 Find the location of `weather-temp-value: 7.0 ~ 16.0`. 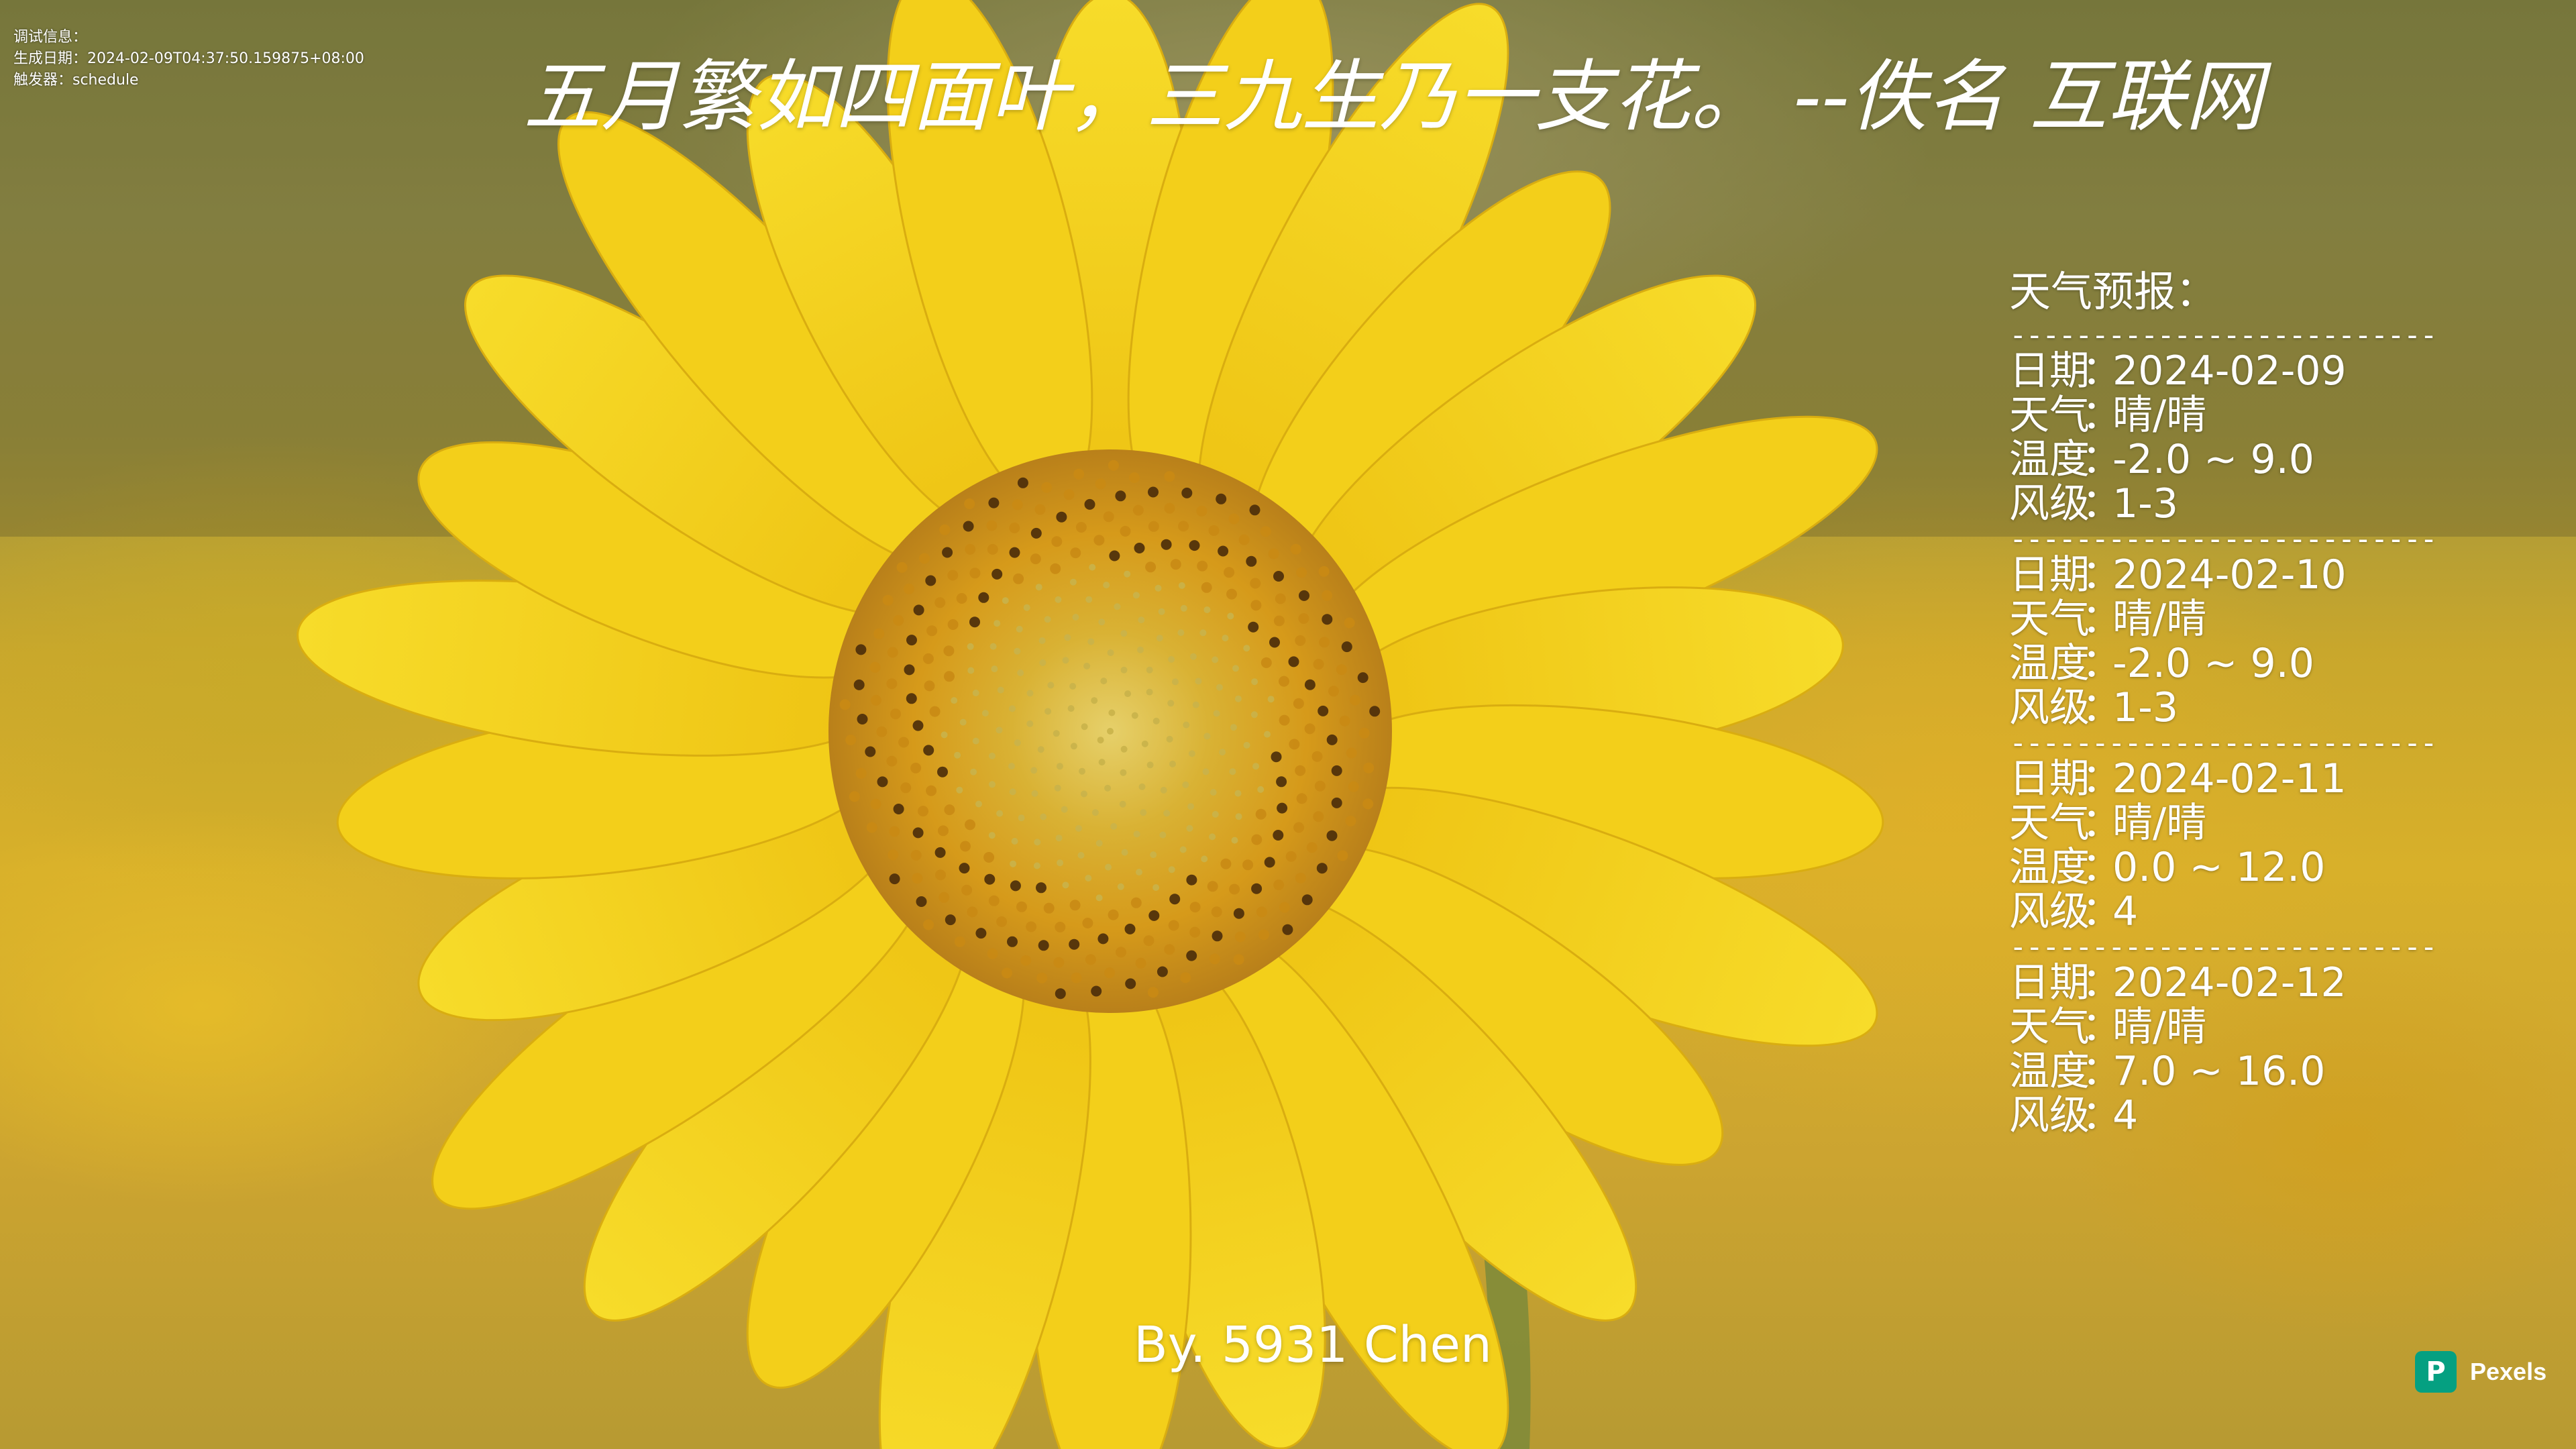

weather-temp-value: 7.0 ~ 16.0 is located at coordinates (2219, 1071).